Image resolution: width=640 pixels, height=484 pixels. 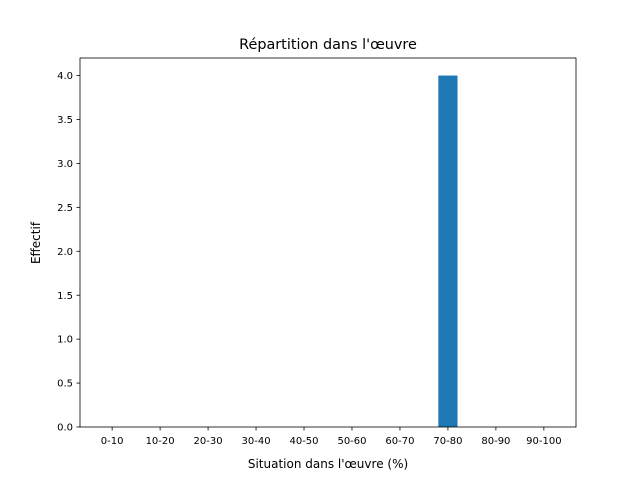 I want to click on x-tick-label: 60-70, so click(x=399, y=441).